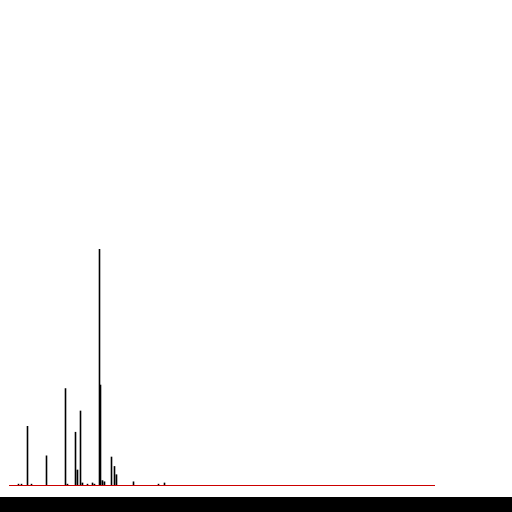 The image size is (512, 512). What do you see at coordinates (256, 504) in the screenshot?
I see `bottom-strip` at bounding box center [256, 504].